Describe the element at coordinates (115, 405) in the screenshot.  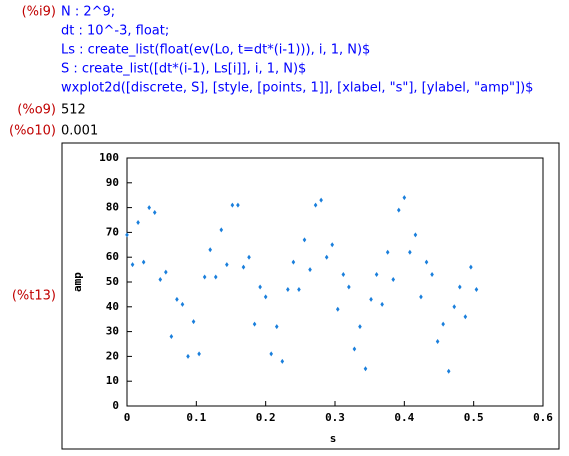
I see `y-tick-label: 0` at that location.